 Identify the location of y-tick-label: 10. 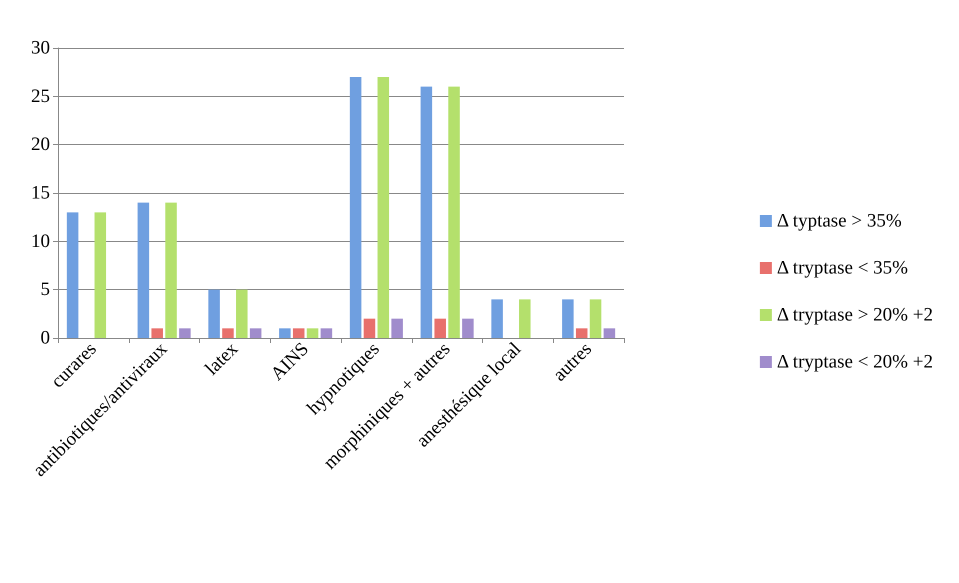
(40, 241).